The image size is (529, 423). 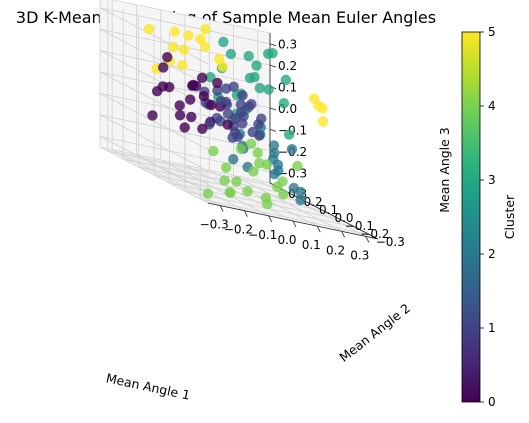 I want to click on y-tick-label: −0.1, so click(x=359, y=226).